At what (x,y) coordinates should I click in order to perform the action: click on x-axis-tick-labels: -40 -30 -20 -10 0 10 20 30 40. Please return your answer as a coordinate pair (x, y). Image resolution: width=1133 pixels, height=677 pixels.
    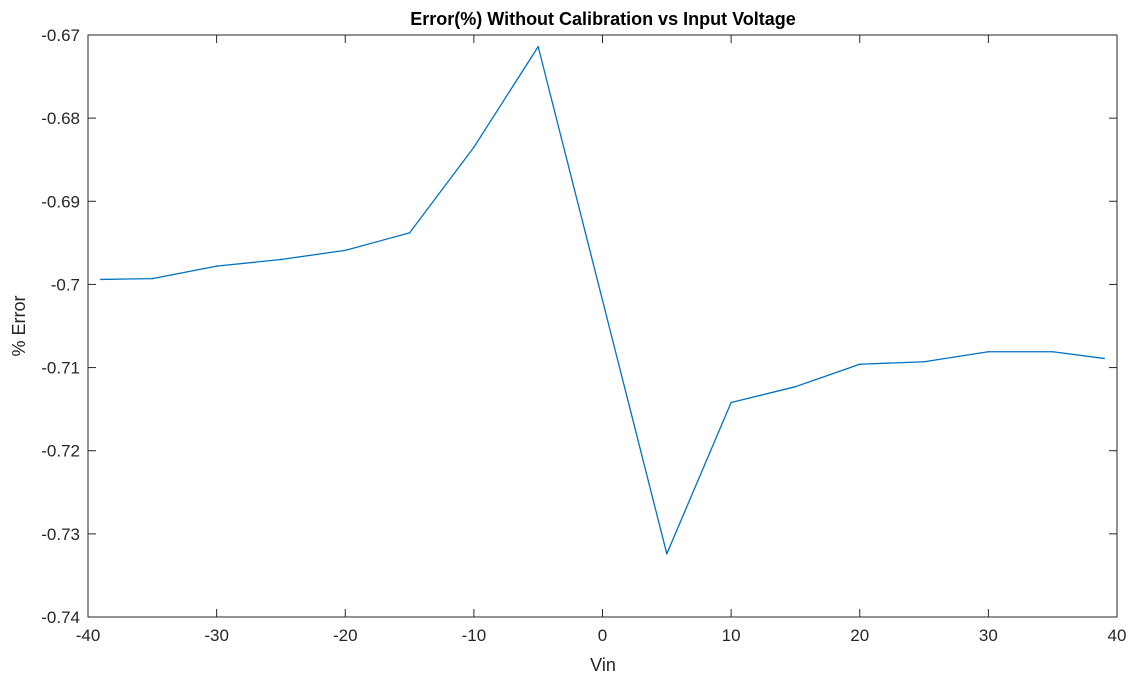
    Looking at the image, I should click on (601, 635).